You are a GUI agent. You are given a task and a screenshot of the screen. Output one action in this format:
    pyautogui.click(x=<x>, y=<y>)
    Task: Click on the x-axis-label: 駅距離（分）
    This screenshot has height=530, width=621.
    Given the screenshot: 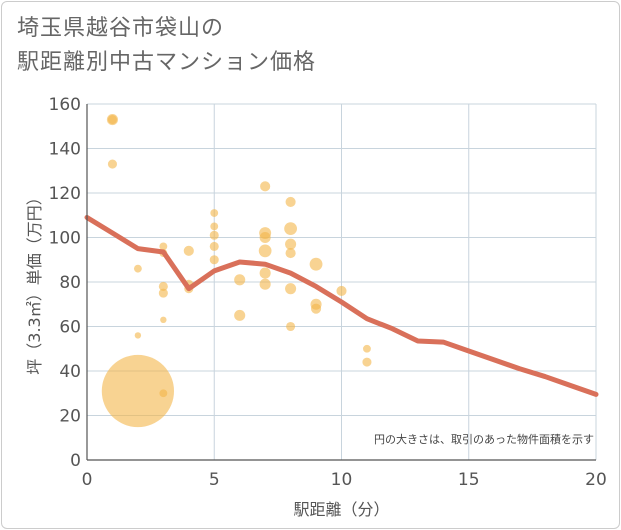 What is the action you would take?
    pyautogui.click(x=341, y=509)
    